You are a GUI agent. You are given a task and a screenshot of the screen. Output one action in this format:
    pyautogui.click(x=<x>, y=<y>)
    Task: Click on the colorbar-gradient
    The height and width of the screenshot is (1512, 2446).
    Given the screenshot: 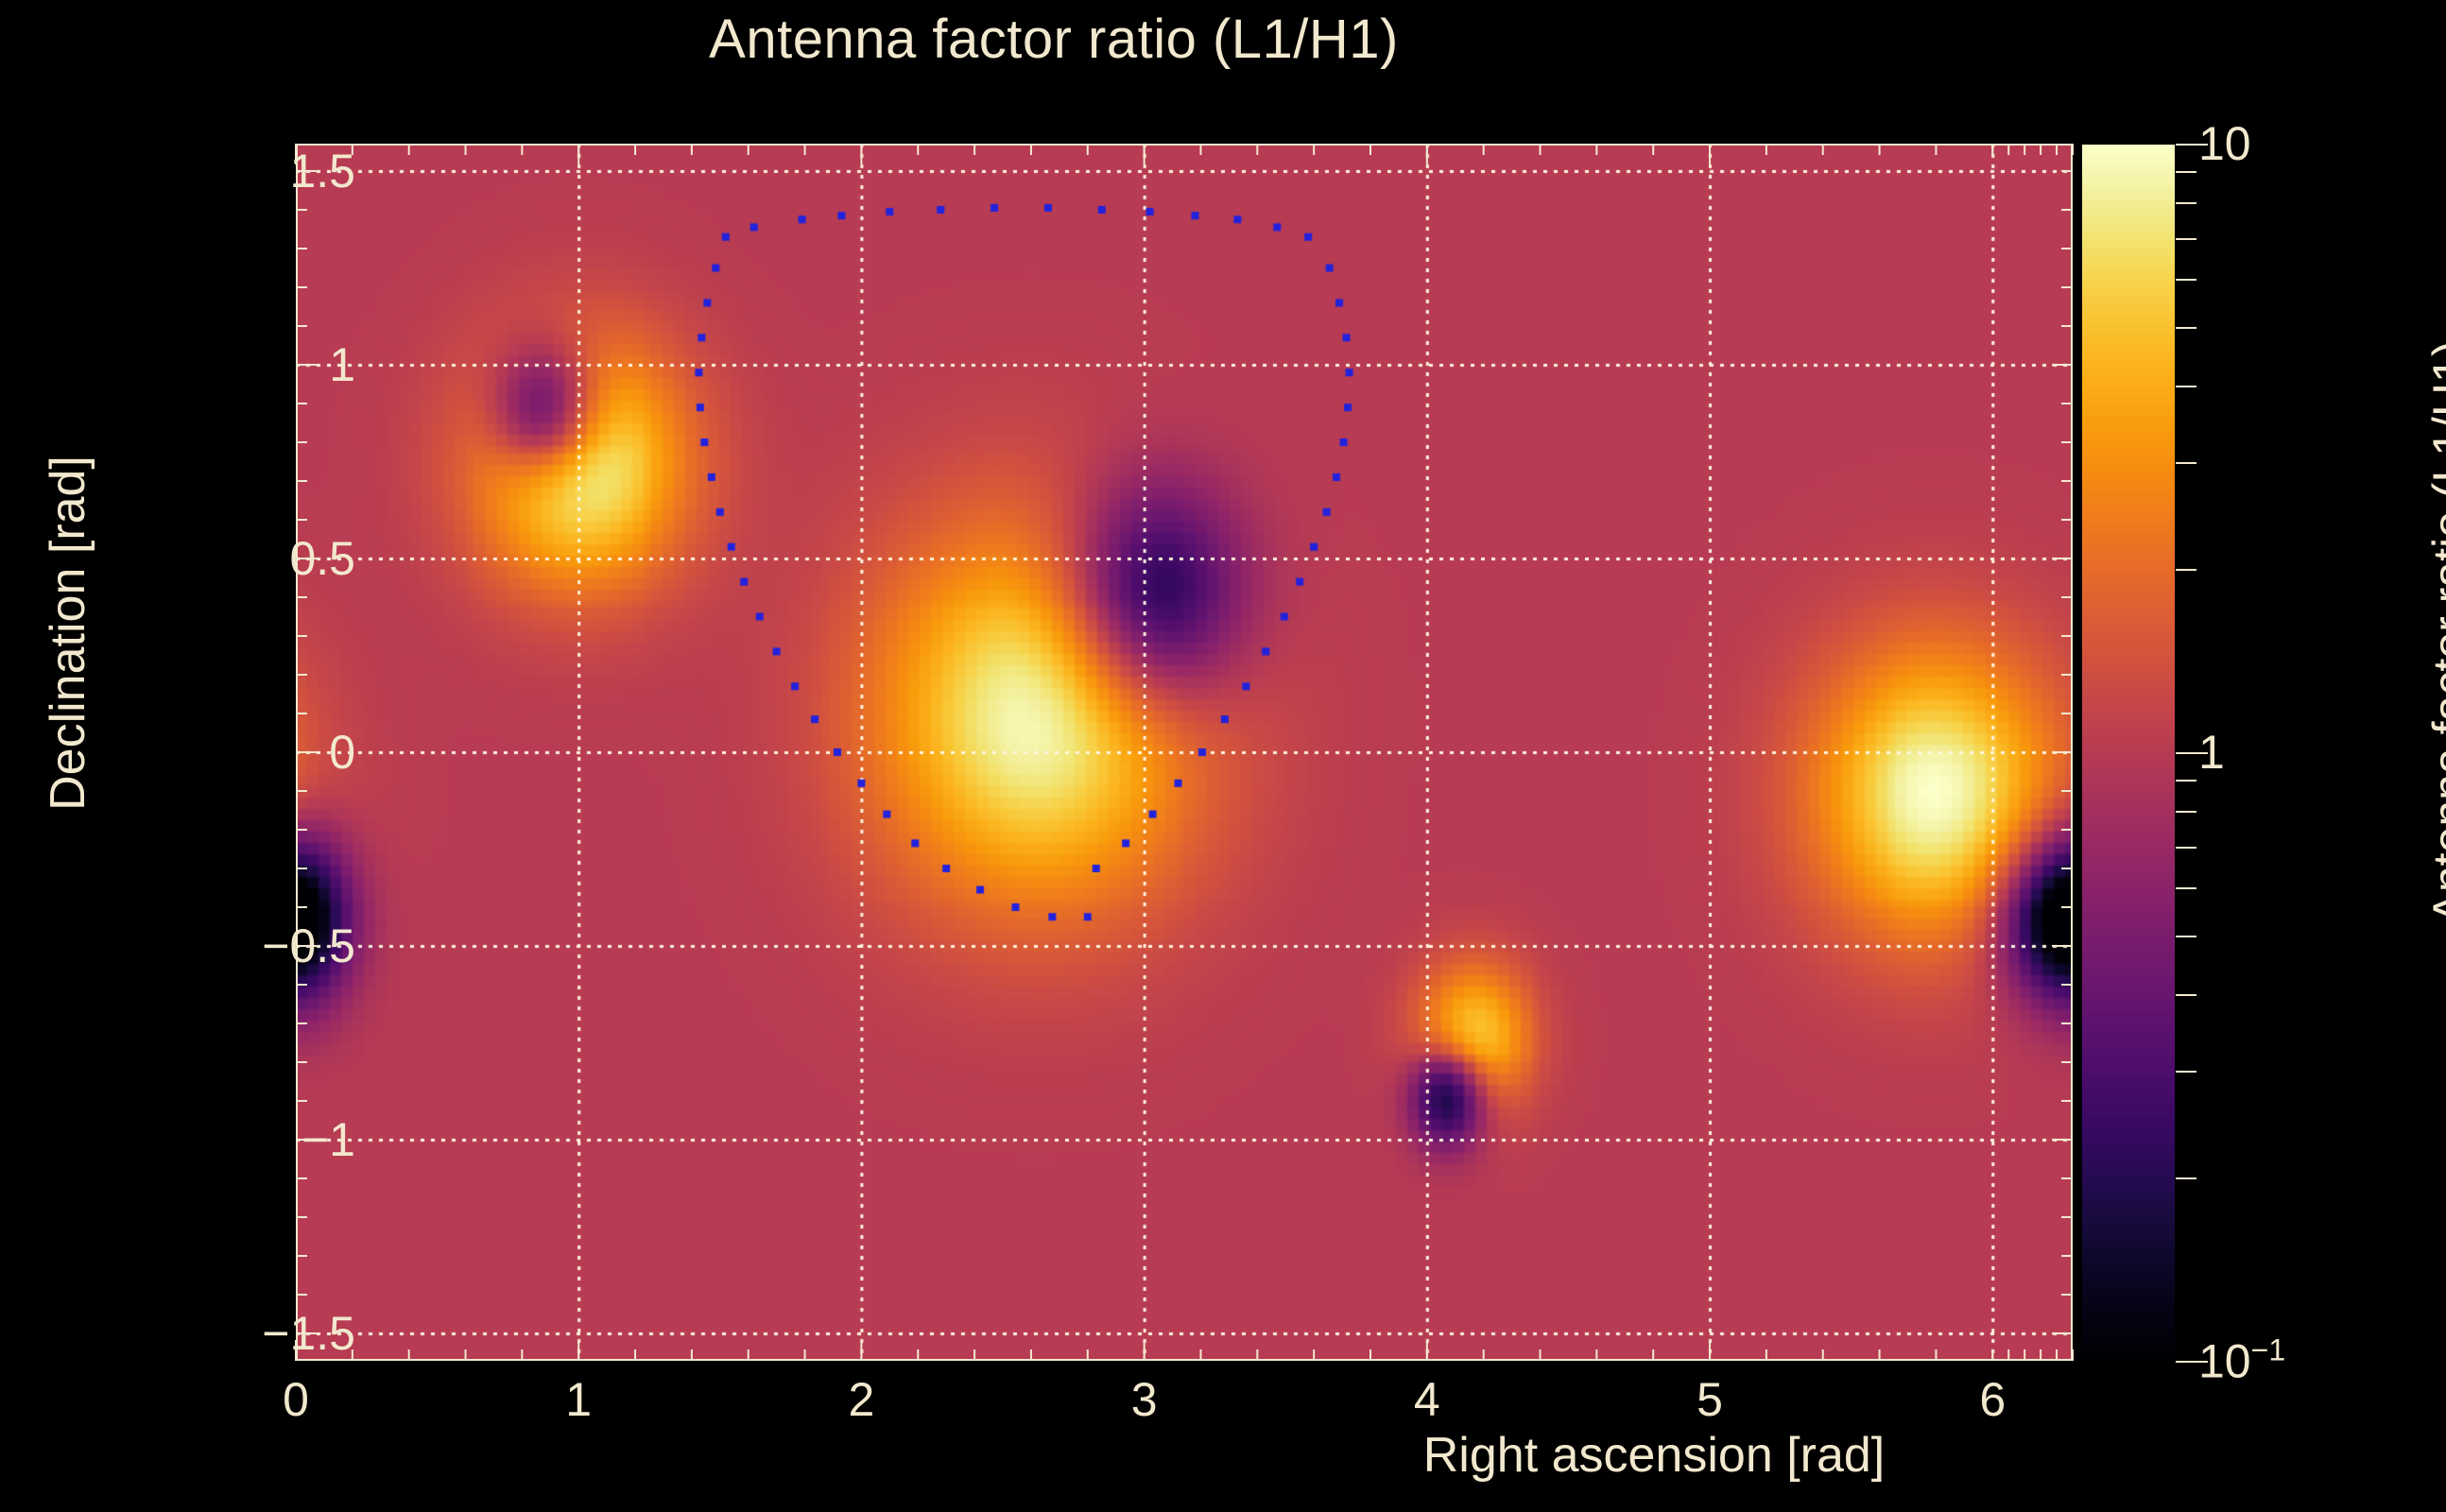 What is the action you would take?
    pyautogui.click(x=2128, y=752)
    